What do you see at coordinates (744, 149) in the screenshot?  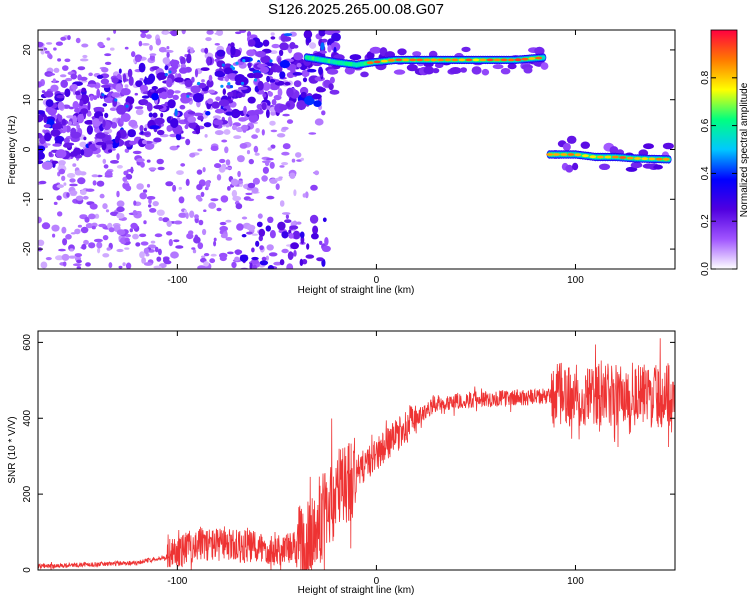 I see `colorbar-label: Normalized spectral amplitude` at bounding box center [744, 149].